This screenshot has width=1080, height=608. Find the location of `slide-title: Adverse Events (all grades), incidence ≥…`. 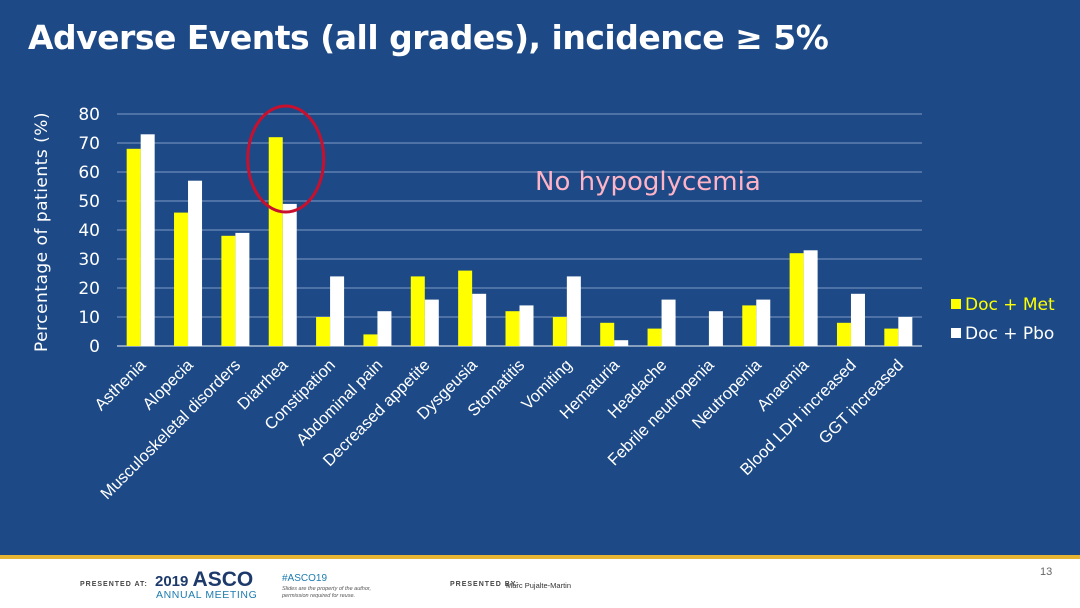

slide-title: Adverse Events (all grades), incidence ≥… is located at coordinates (428, 37).